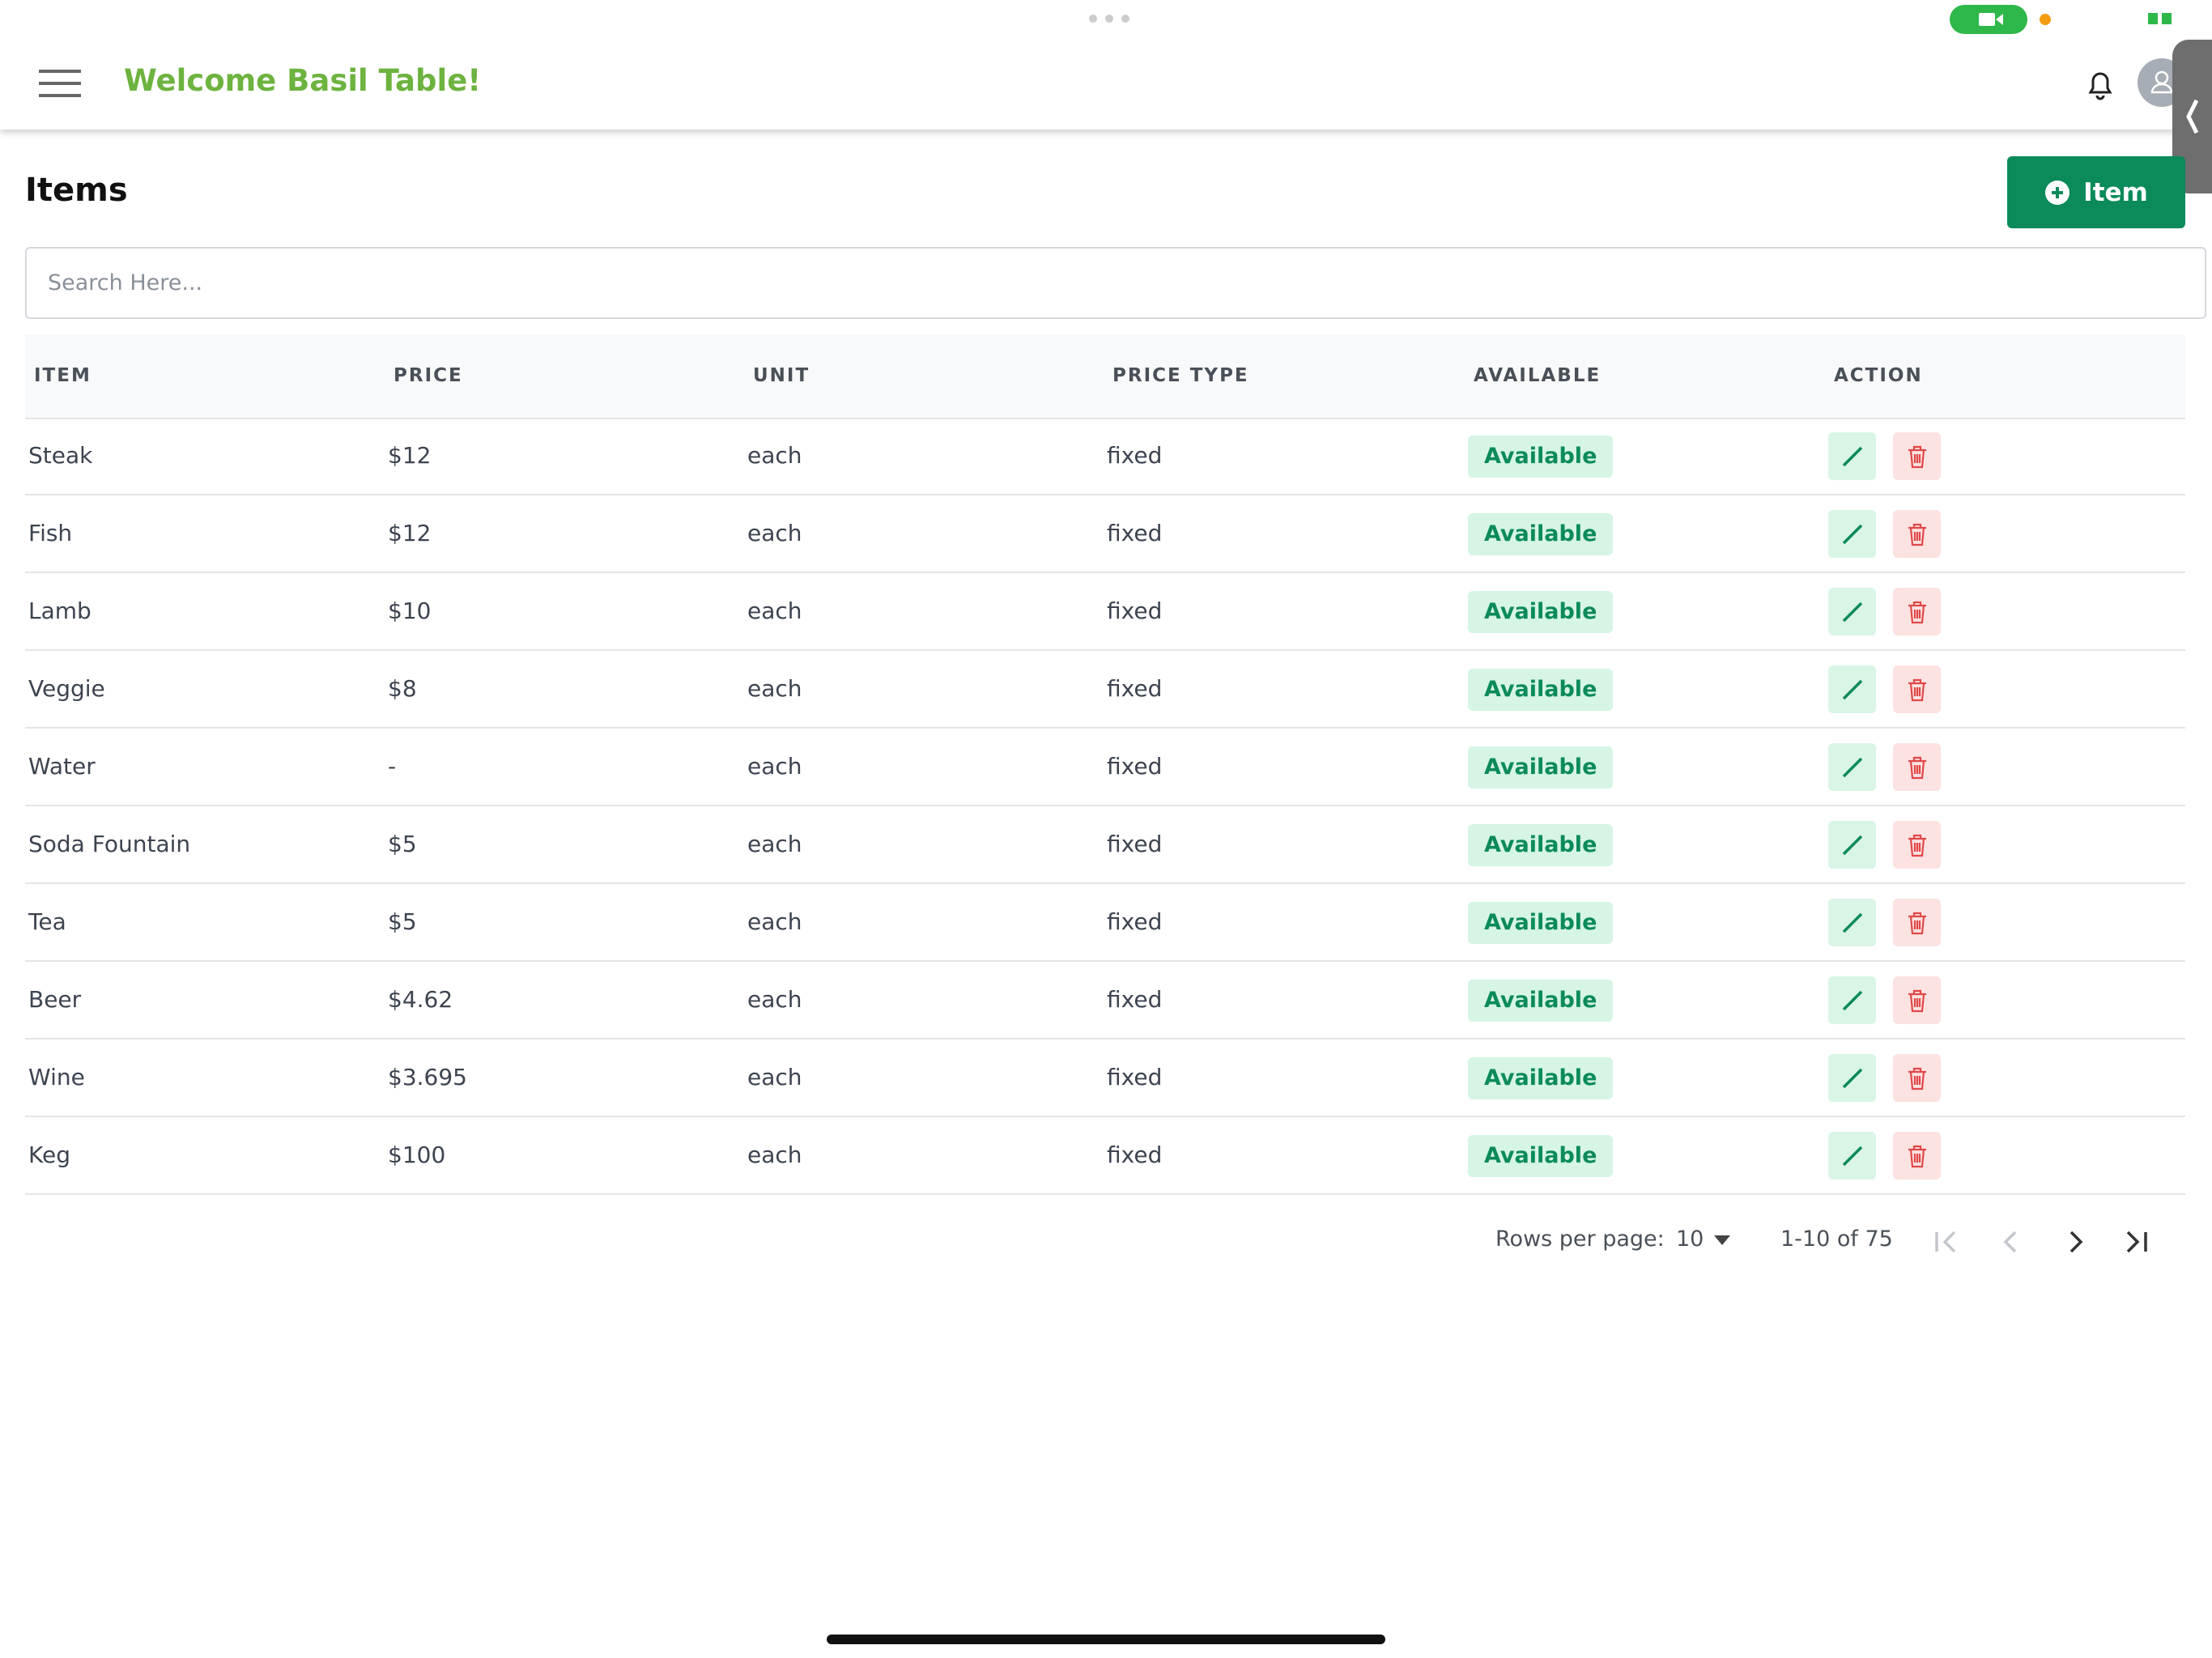 The width and height of the screenshot is (2212, 1658). What do you see at coordinates (2100, 84) in the screenshot?
I see `notifications` at bounding box center [2100, 84].